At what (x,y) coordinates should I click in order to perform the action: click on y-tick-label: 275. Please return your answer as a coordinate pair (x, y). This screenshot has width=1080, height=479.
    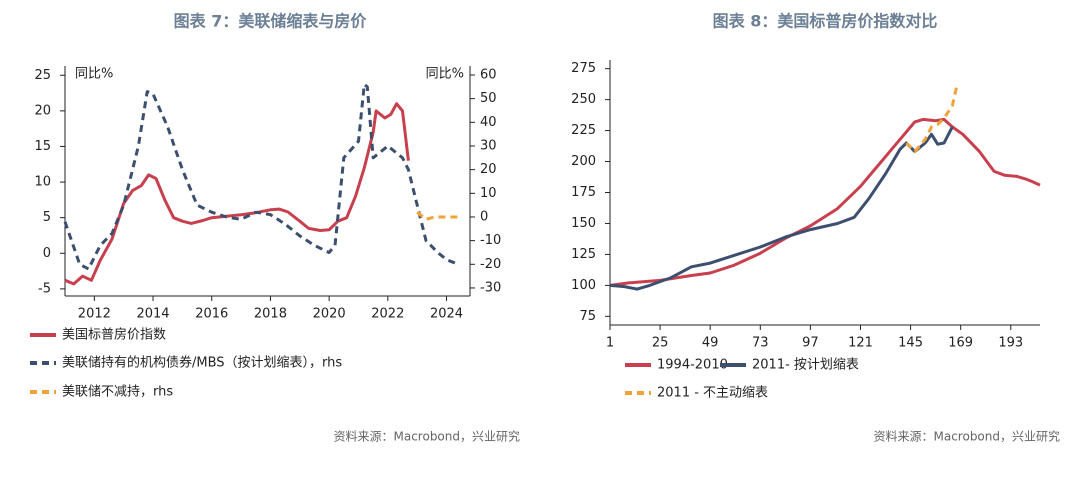
    Looking at the image, I should click on (583, 68).